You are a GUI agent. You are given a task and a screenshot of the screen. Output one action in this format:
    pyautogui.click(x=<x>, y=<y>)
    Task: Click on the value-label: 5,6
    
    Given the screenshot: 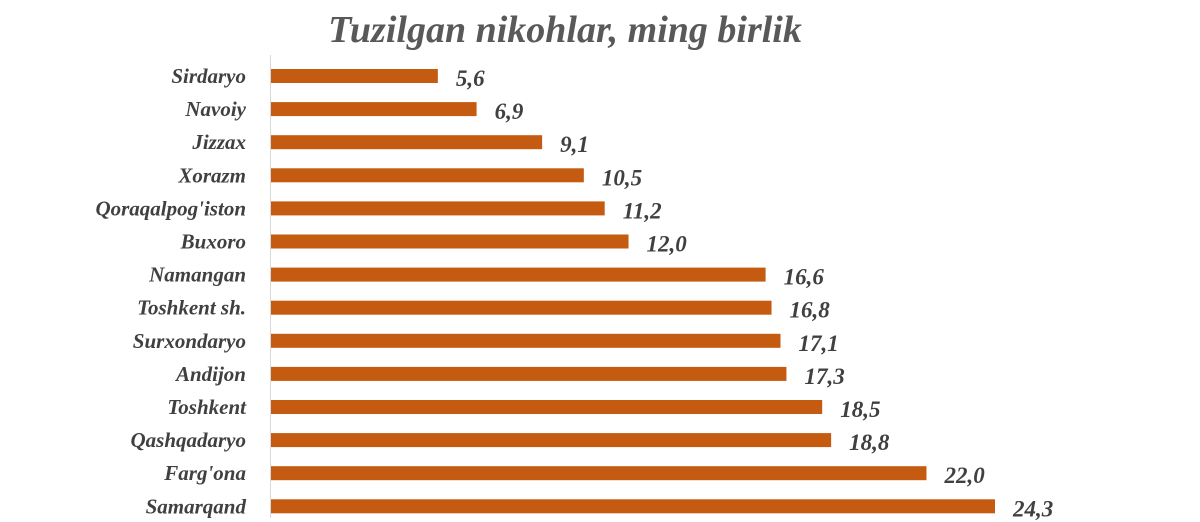 What is the action you would take?
    pyautogui.click(x=470, y=78)
    